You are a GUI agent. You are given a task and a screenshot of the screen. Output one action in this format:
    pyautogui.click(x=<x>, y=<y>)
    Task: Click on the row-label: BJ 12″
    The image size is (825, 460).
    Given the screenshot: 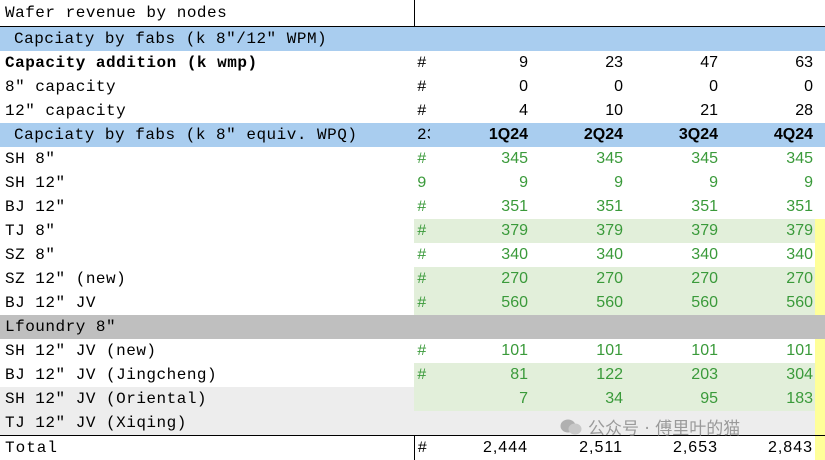 What is the action you would take?
    pyautogui.click(x=35, y=206)
    